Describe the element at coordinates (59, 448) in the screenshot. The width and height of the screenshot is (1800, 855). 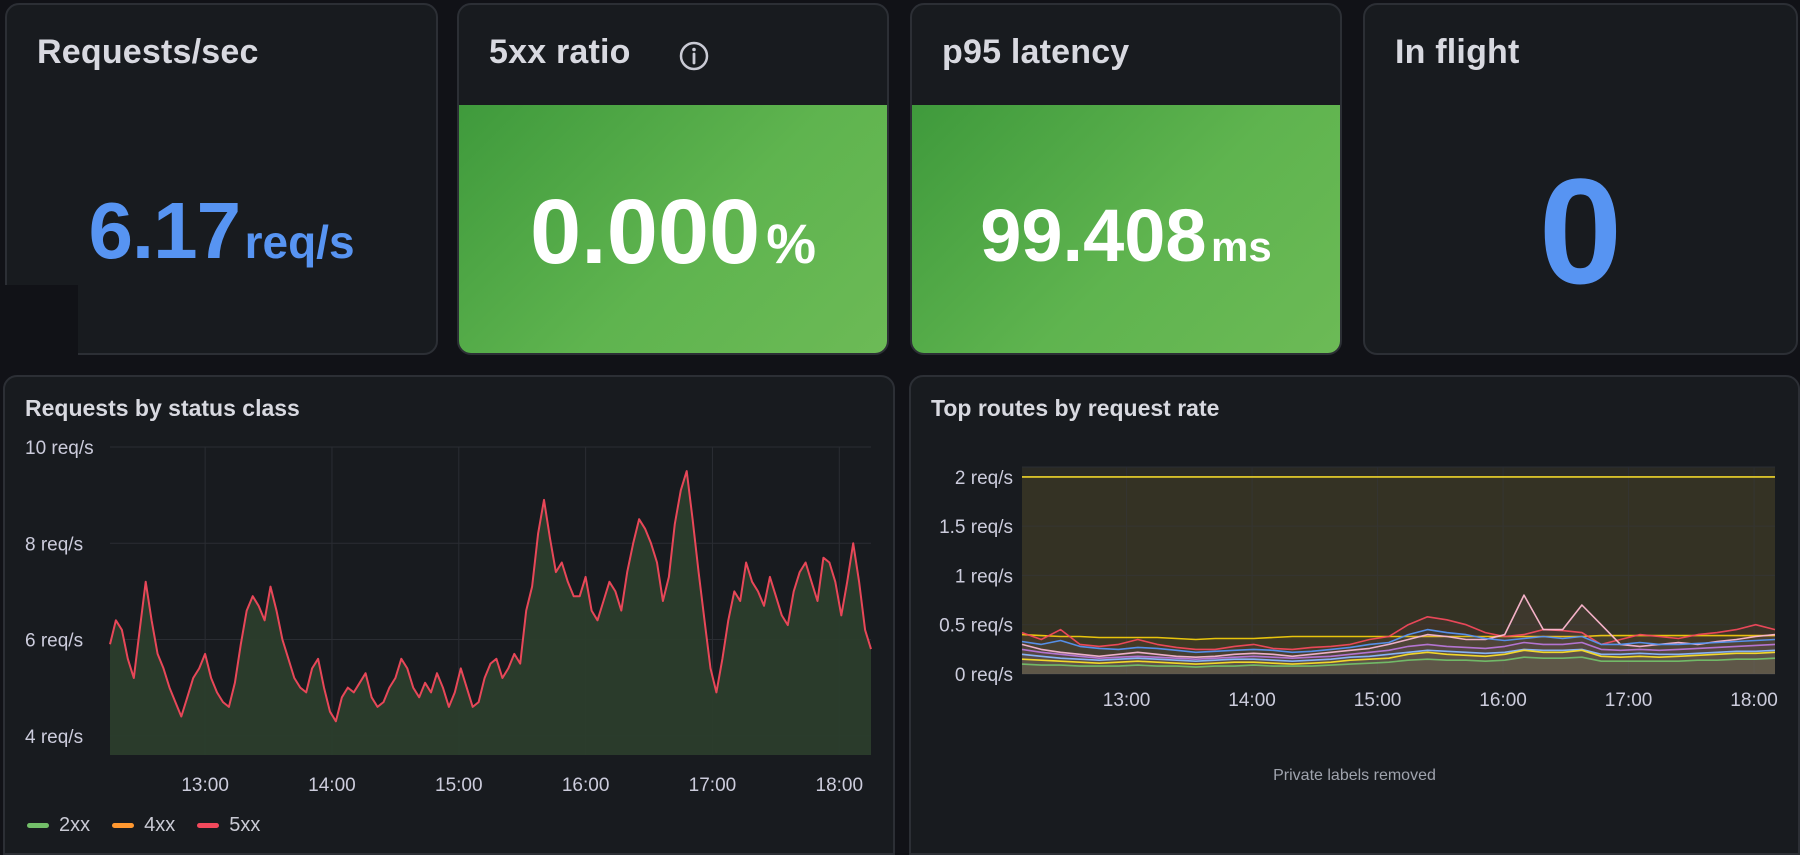
I see `y-tick-label: 10 req/s` at that location.